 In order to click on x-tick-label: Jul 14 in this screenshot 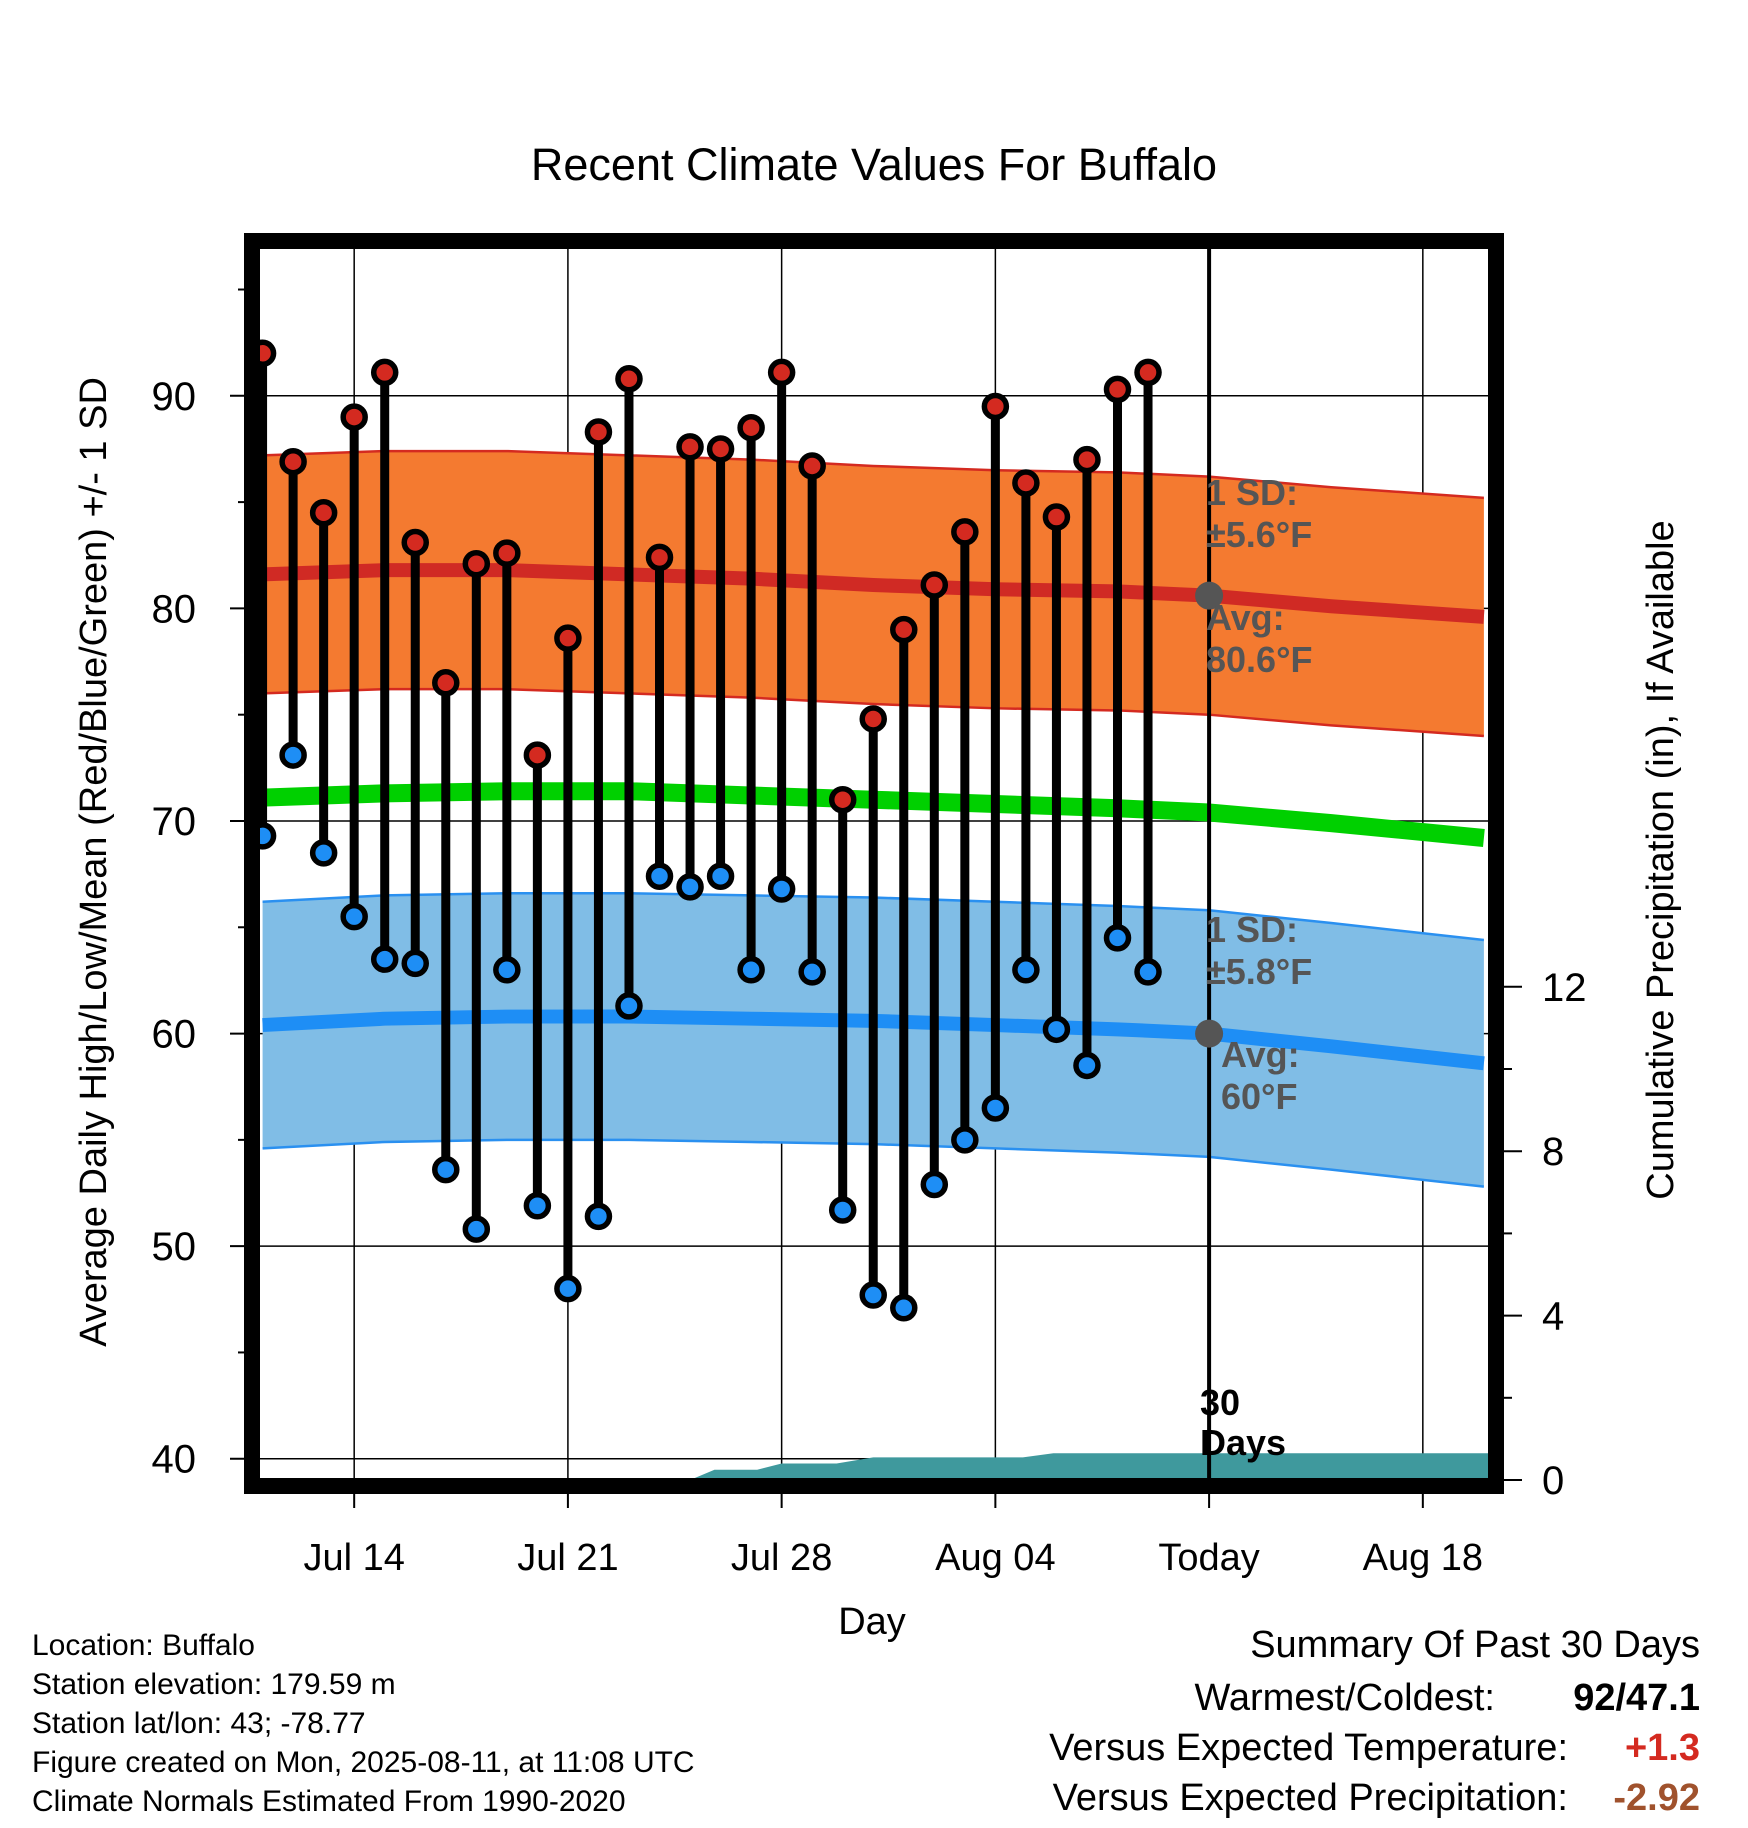, I will do `click(353, 1558)`.